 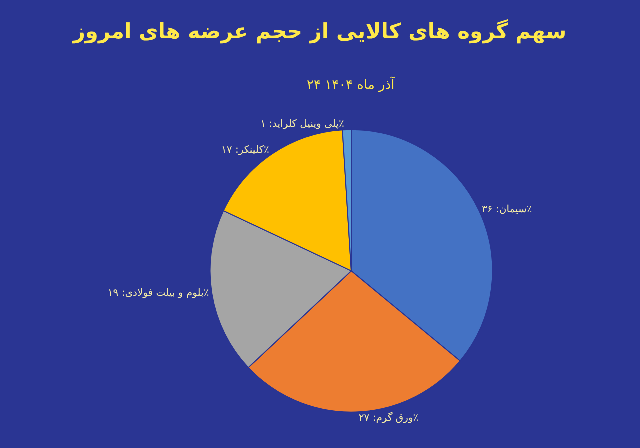 I want to click on chart-title: سهم گروه های کالایی از حجم عرضه های امروز, so click(x=319, y=31).